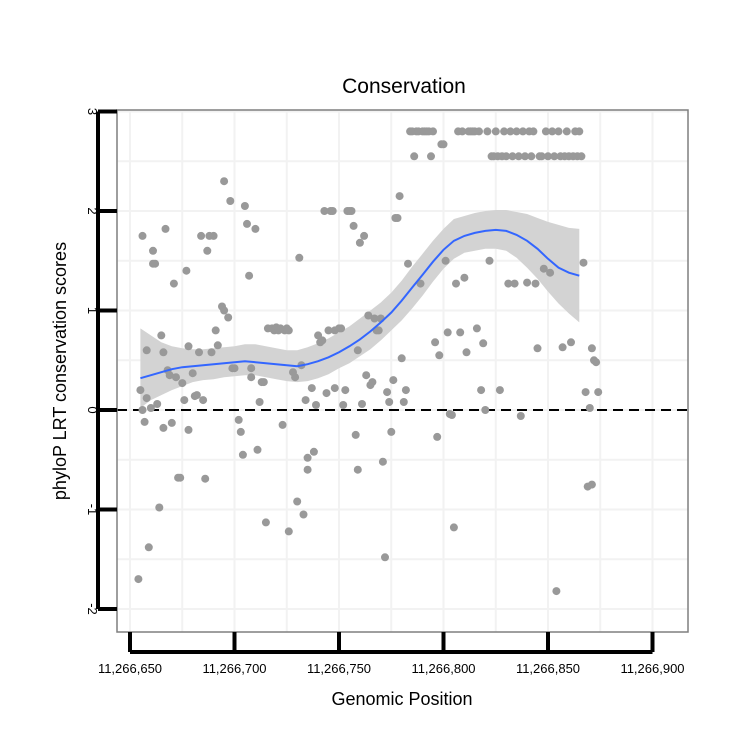 This screenshot has height=750, width=750. I want to click on y-tick-label: 0, so click(92, 409).